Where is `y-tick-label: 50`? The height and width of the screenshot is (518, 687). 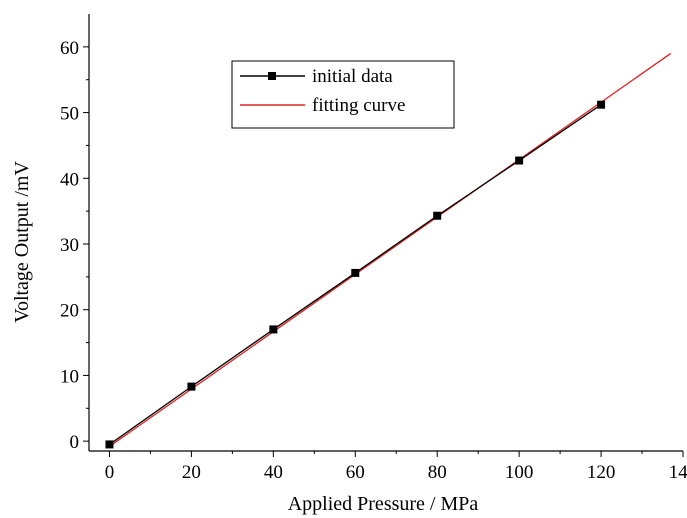
y-tick-label: 50 is located at coordinates (69, 114).